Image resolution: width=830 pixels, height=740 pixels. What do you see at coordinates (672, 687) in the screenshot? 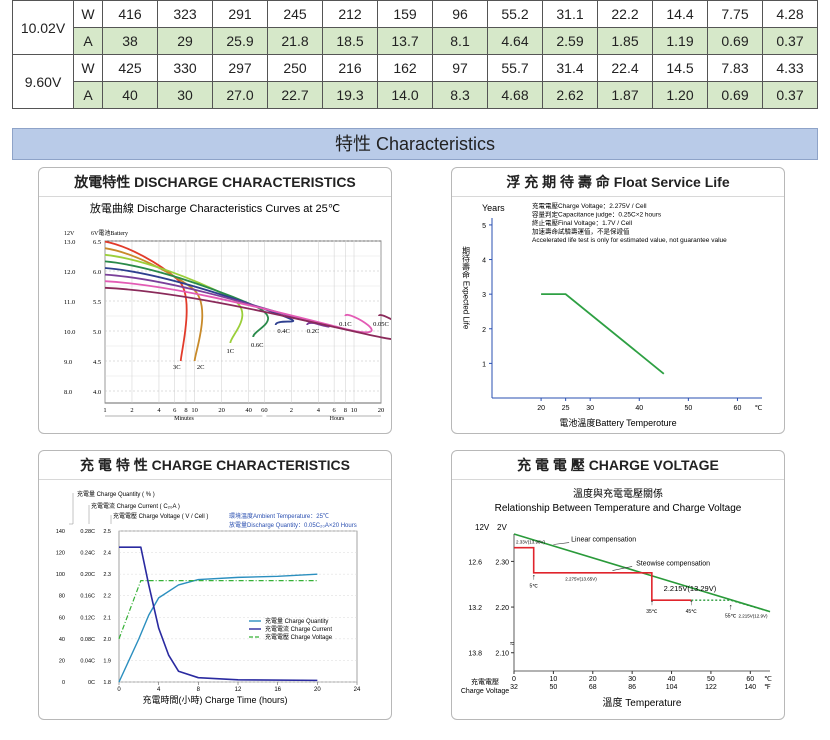
I see `voltage-x-tick-f: 104` at bounding box center [672, 687].